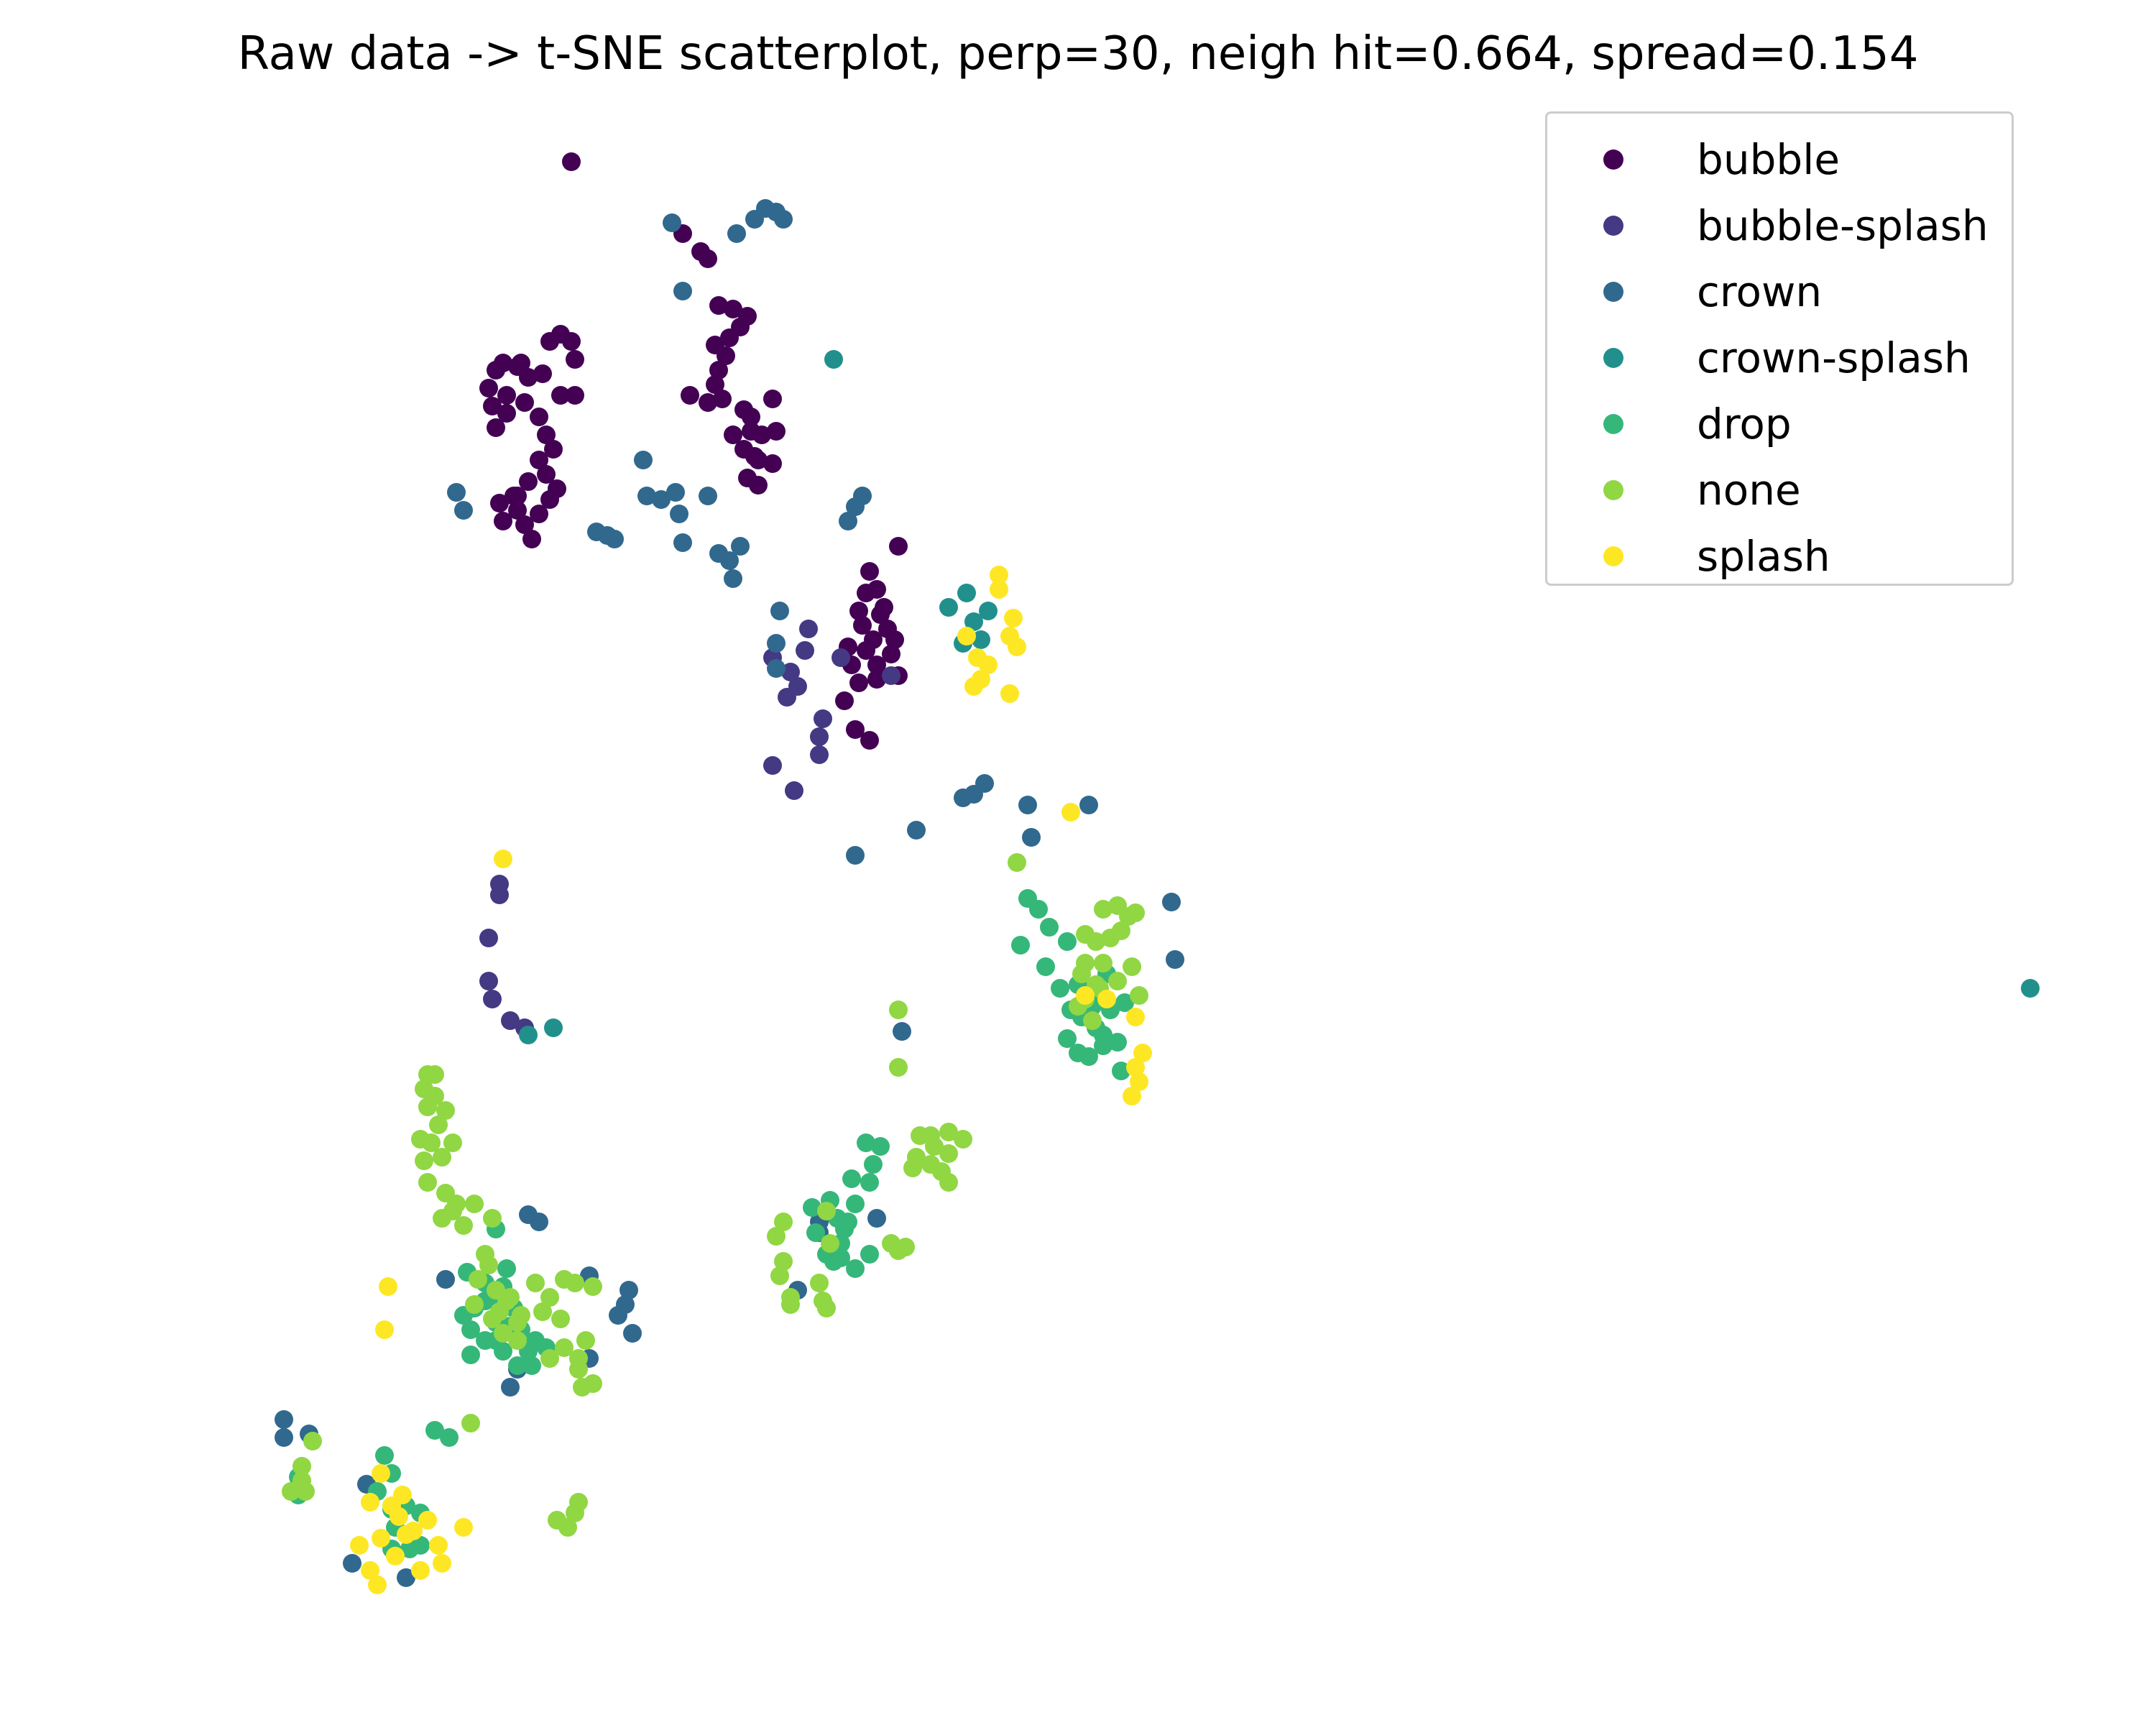 Image resolution: width=2156 pixels, height=1725 pixels. I want to click on legend-entry-bubble: bubble, so click(1779, 159).